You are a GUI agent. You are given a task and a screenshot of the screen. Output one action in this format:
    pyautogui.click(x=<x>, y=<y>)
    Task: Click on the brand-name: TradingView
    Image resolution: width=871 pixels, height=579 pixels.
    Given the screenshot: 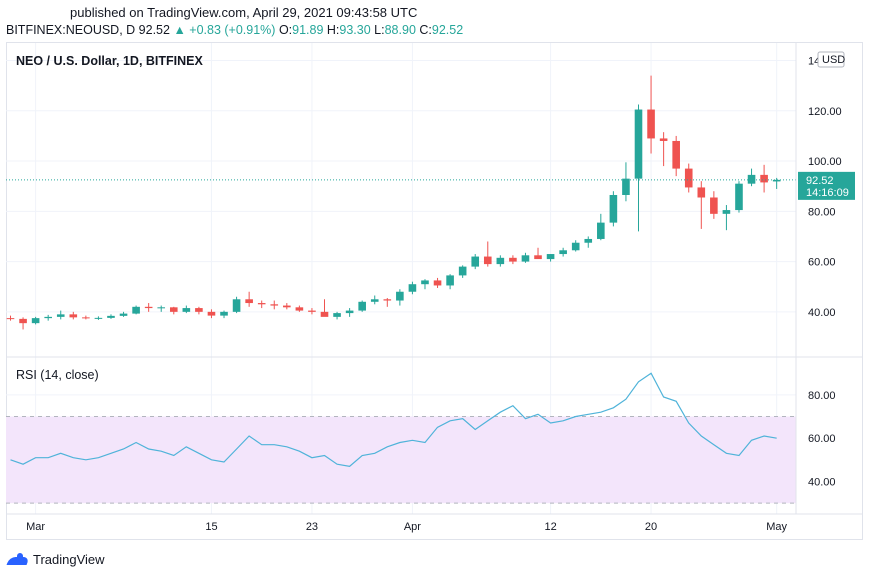 What is the action you would take?
    pyautogui.click(x=69, y=559)
    